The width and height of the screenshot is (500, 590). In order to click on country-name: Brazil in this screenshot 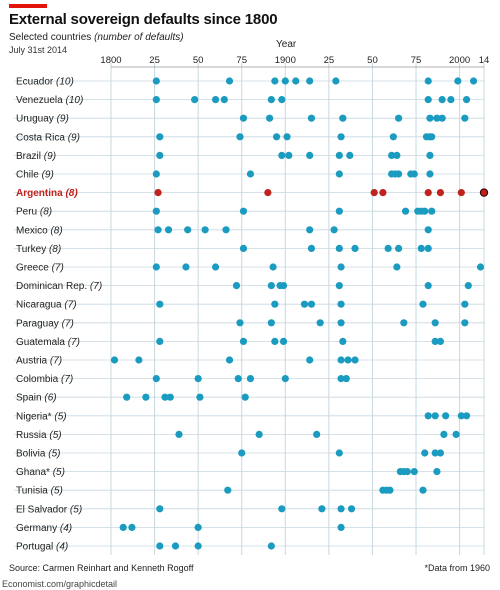, I will do `click(30, 156)`.